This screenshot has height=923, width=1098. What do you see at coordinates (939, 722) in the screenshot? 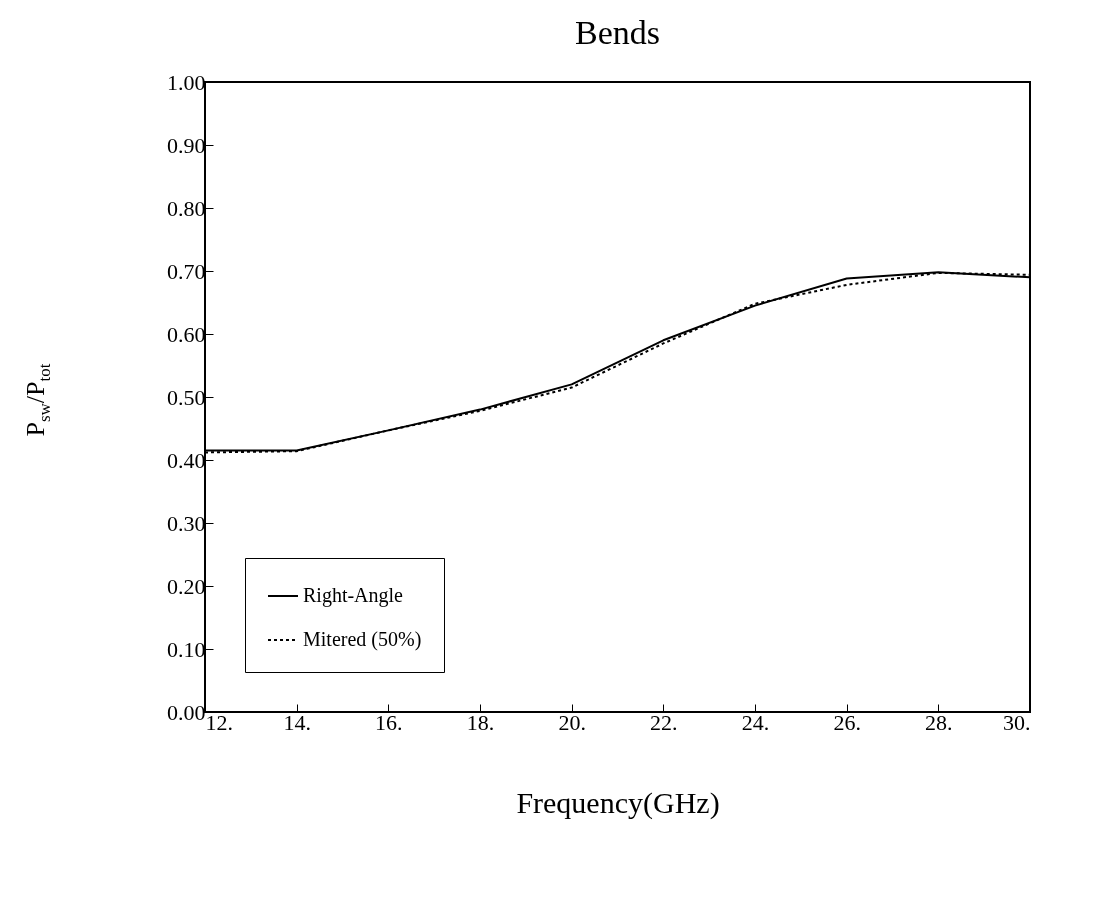
I see `x-tick-label: 28.` at bounding box center [939, 722].